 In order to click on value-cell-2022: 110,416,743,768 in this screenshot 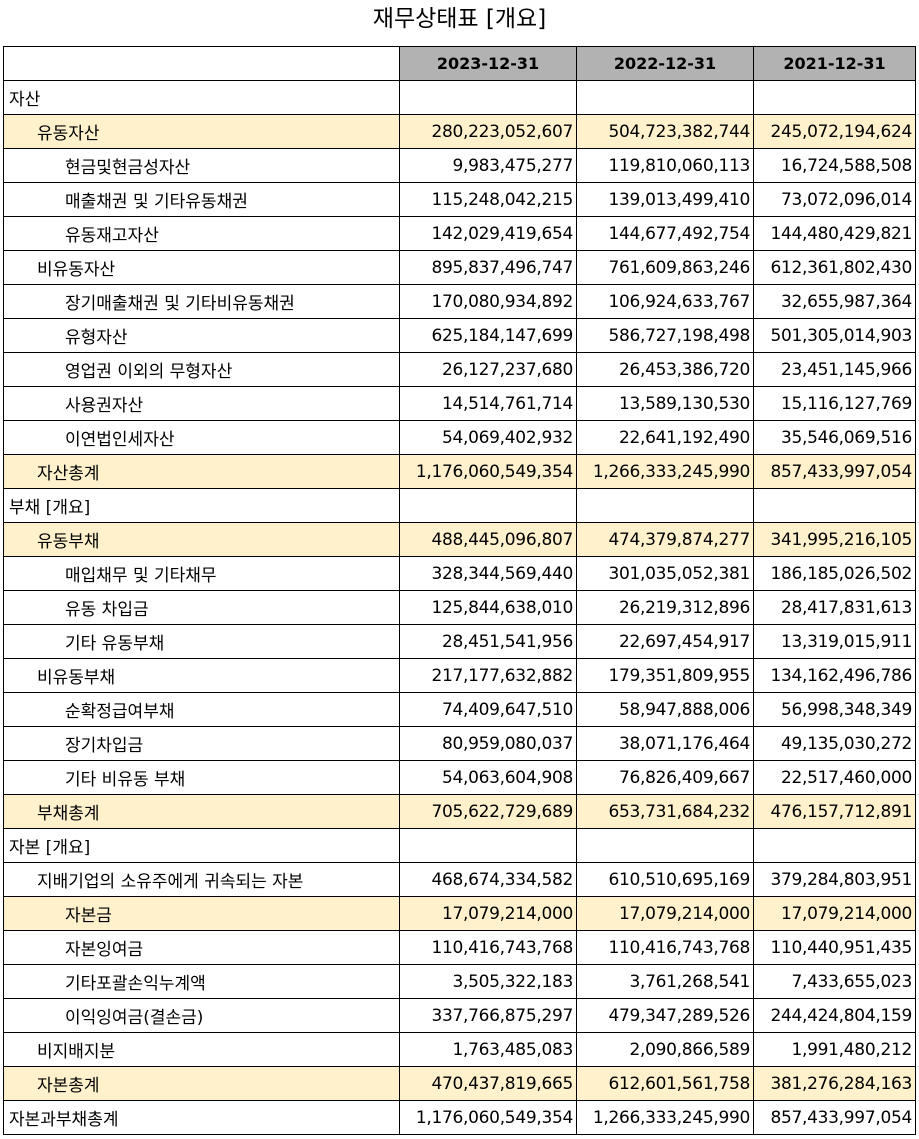, I will do `click(665, 947)`.